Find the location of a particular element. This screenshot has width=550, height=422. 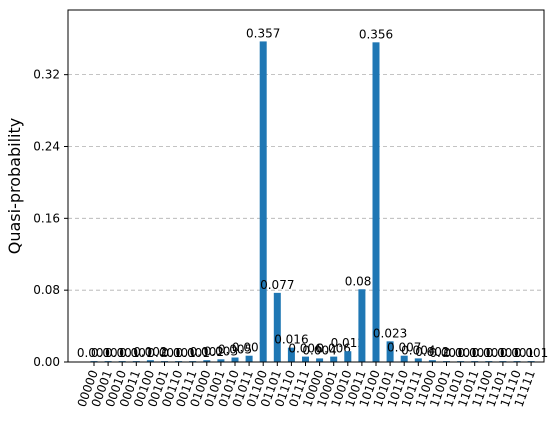

y-axis-label: Quasi-probability is located at coordinates (14, 186).